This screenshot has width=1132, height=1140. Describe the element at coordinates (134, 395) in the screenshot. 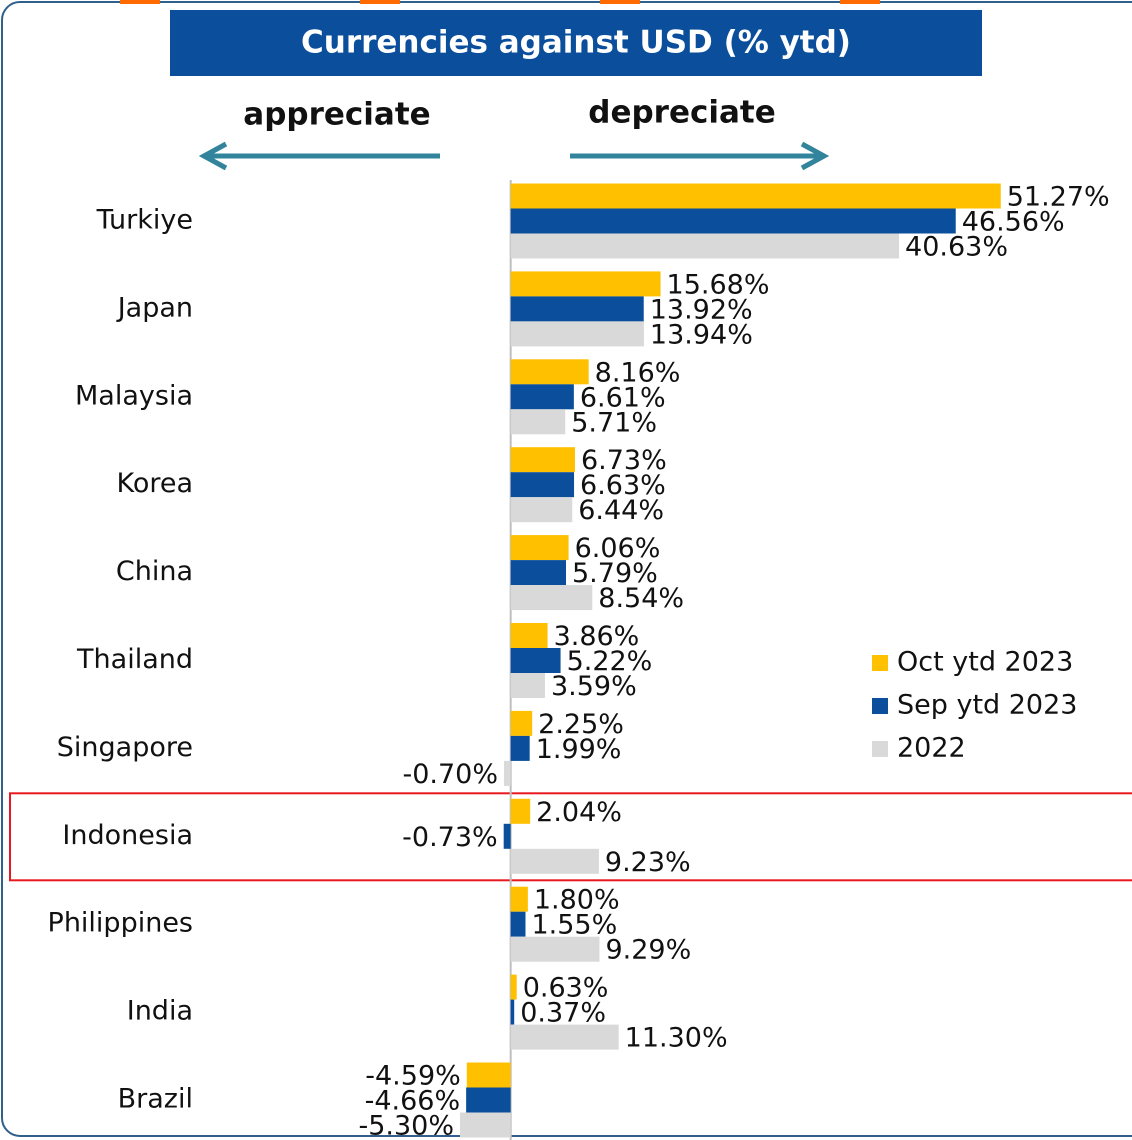

I see `category-label: Malaysia` at that location.